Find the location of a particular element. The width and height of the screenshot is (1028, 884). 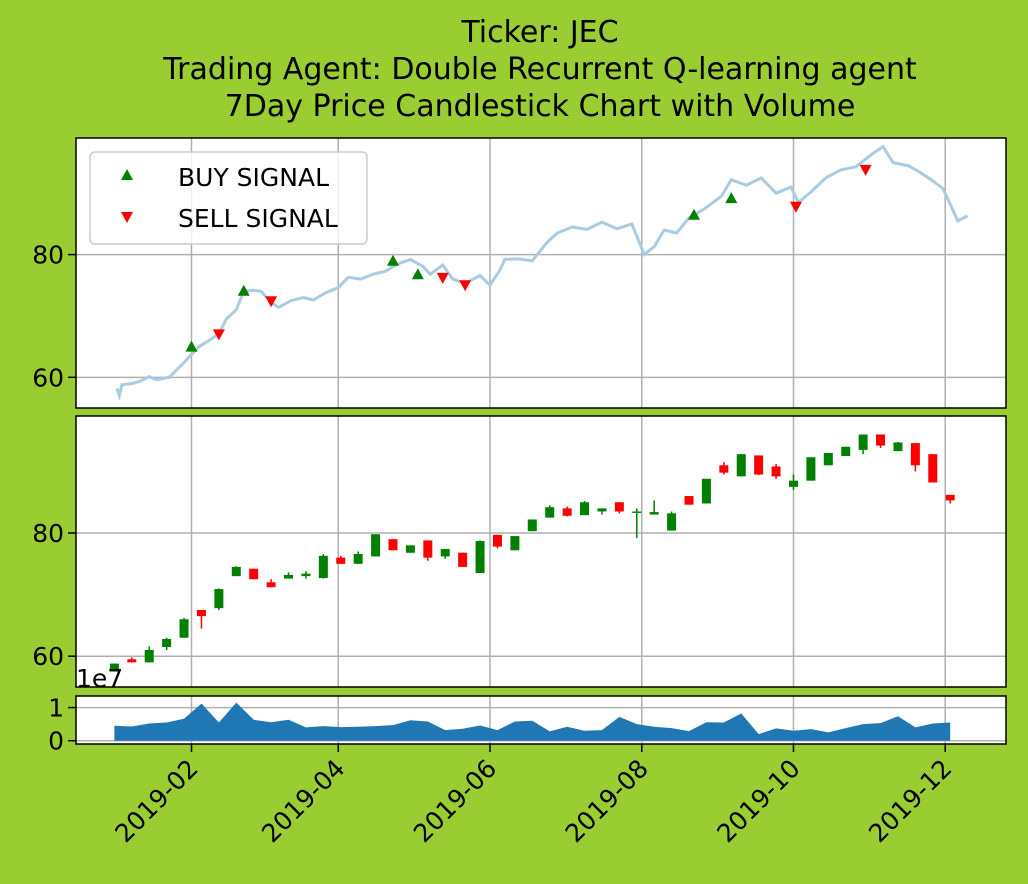

candle-panel-y-ticks: 60 80 is located at coordinates (54, 595).